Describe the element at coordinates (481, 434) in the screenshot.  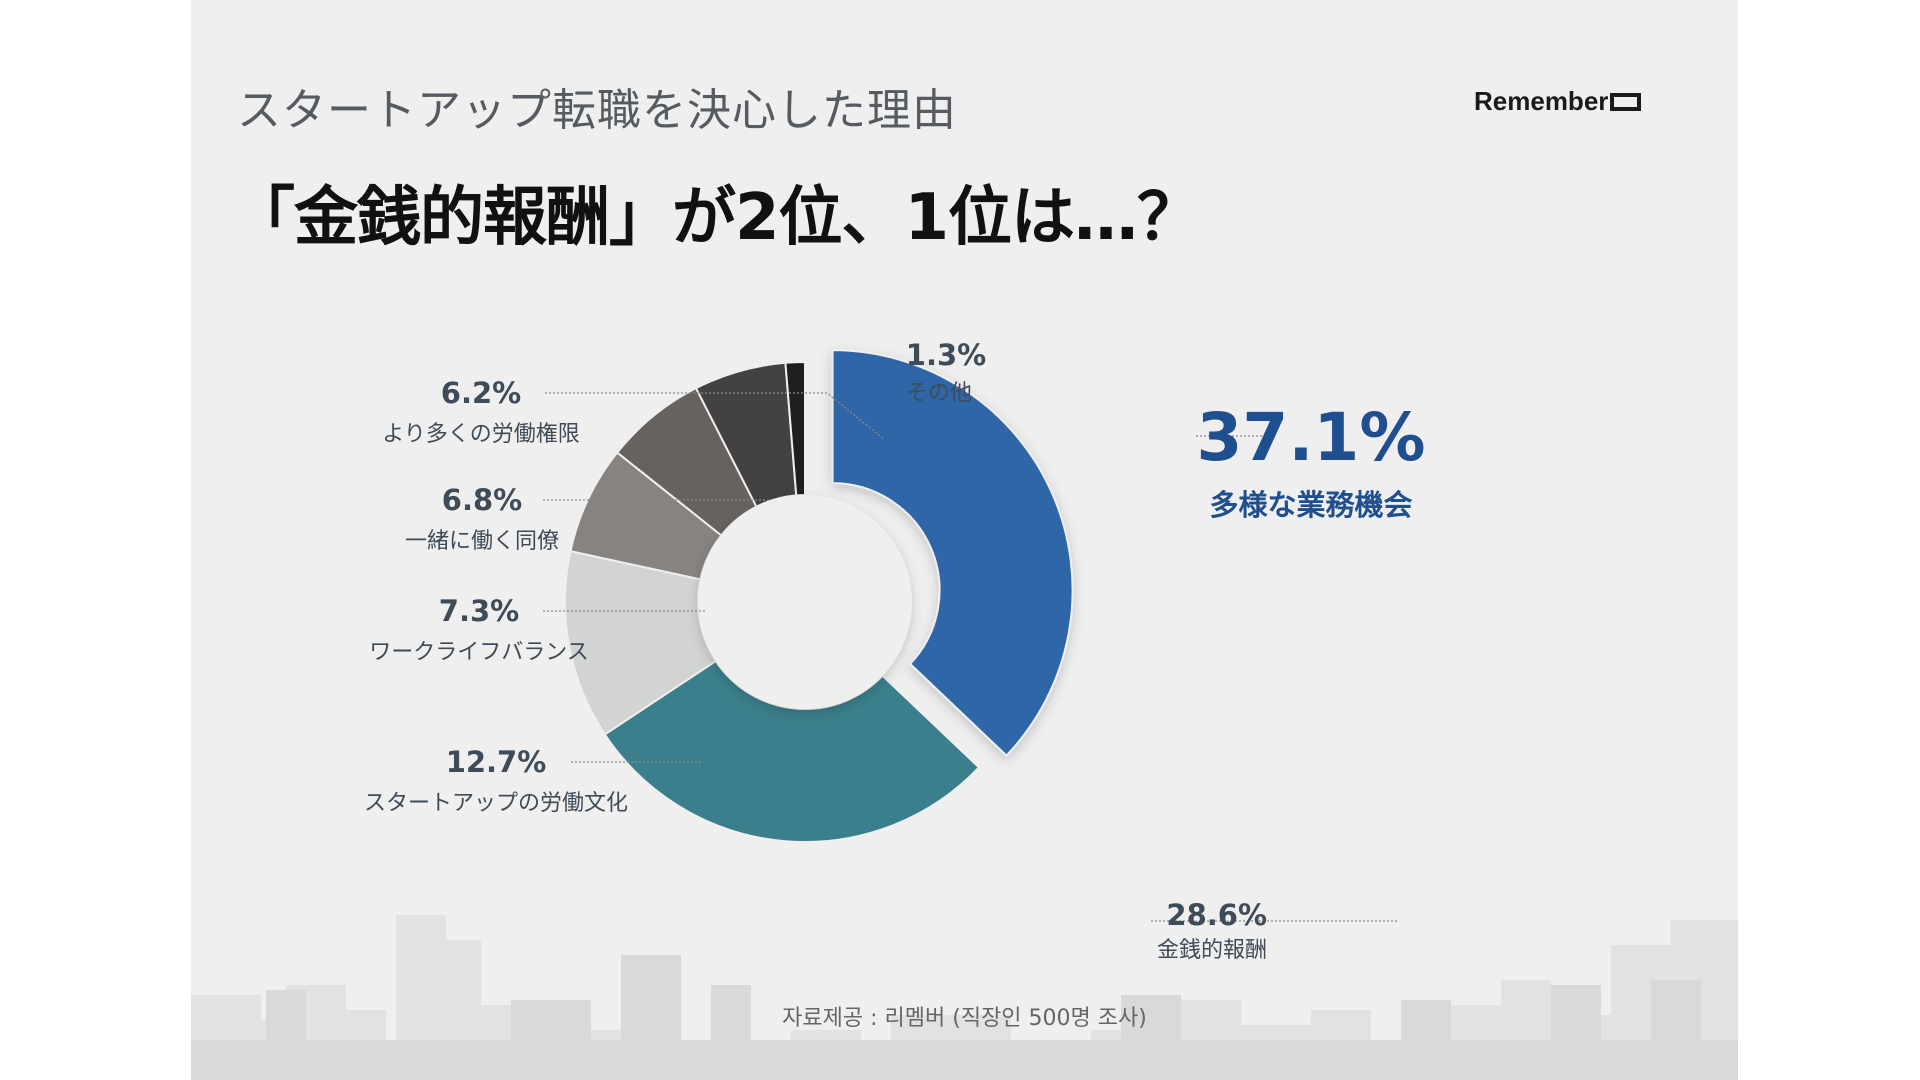
I see `slice-category-label-6: より多くの労働権限` at that location.